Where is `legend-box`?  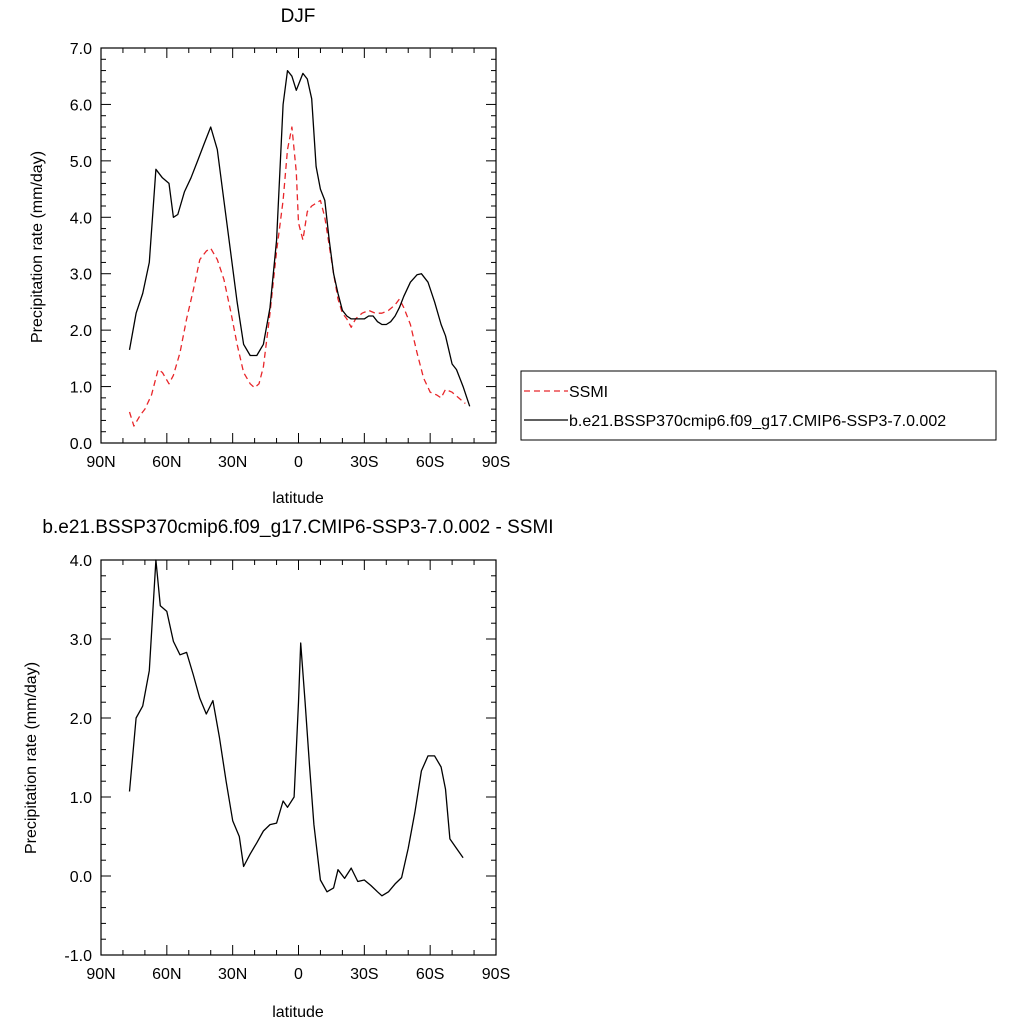 legend-box is located at coordinates (758, 405).